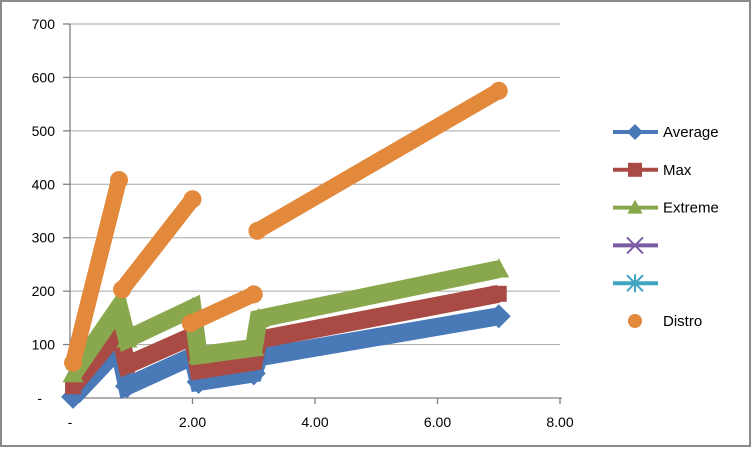 The height and width of the screenshot is (452, 752). What do you see at coordinates (44, 77) in the screenshot?
I see `y-axis-tick-label: 600` at bounding box center [44, 77].